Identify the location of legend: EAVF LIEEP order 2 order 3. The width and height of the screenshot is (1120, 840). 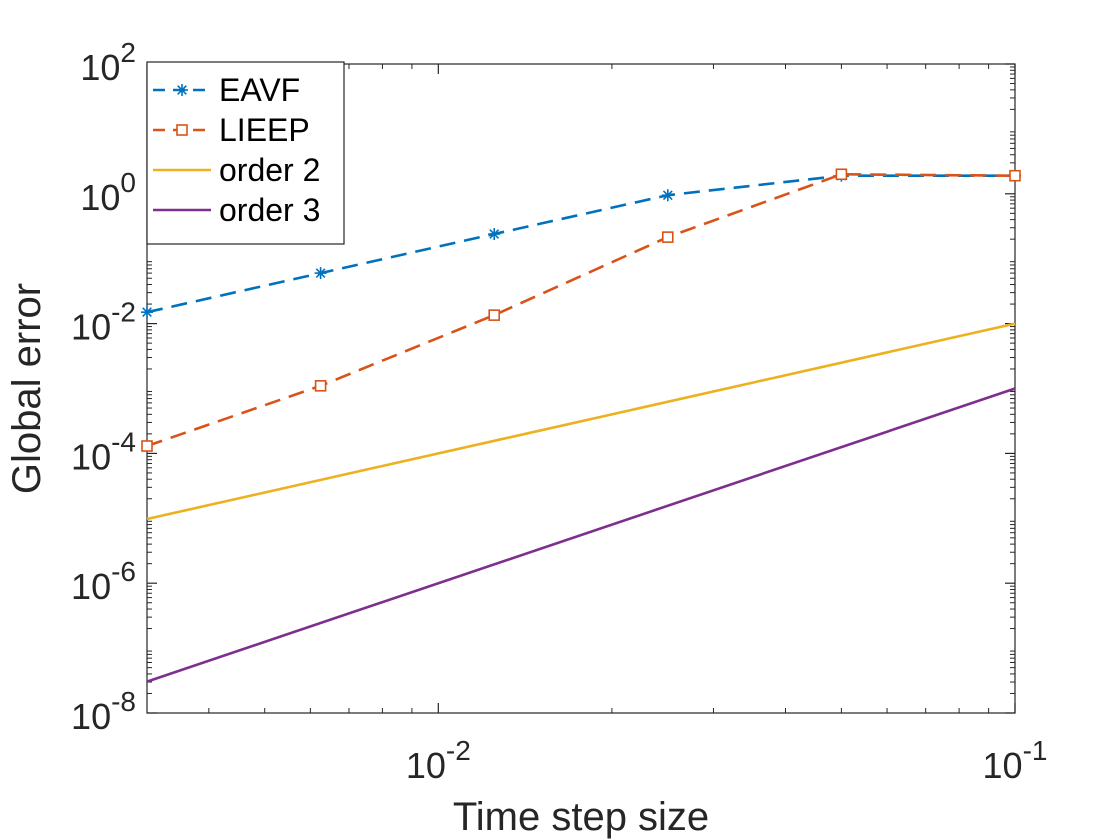
(245, 153).